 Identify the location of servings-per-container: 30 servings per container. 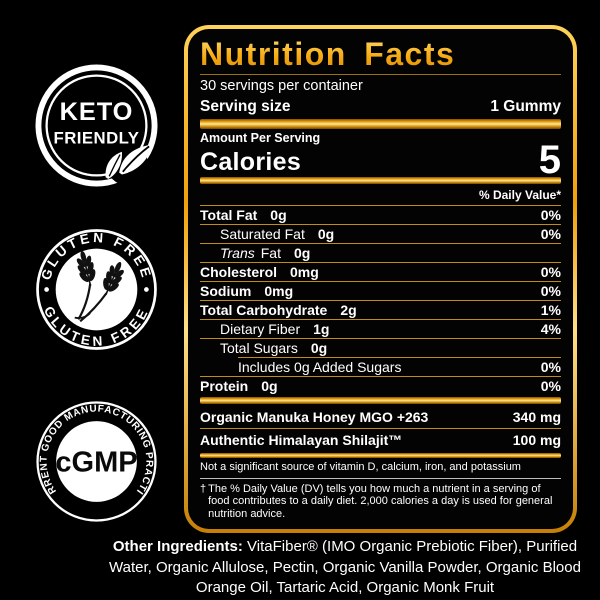
(281, 86).